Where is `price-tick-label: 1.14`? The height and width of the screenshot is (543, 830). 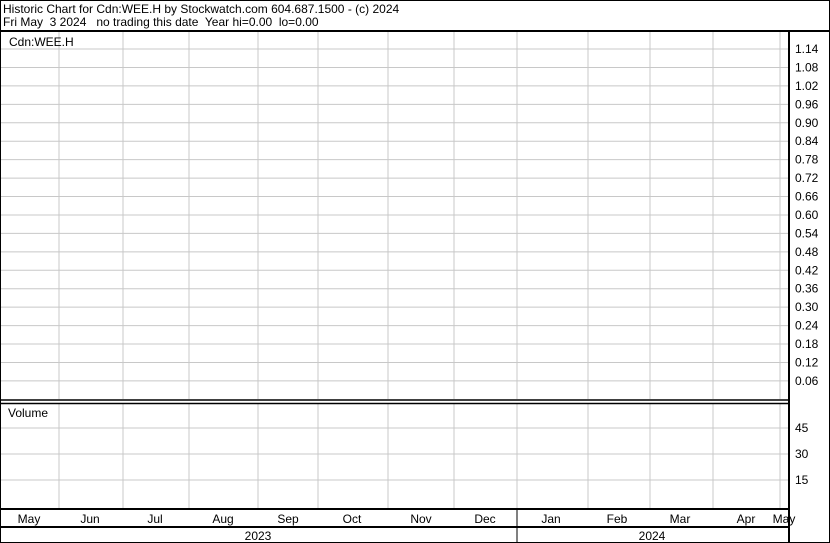
price-tick-label: 1.14 is located at coordinates (807, 49).